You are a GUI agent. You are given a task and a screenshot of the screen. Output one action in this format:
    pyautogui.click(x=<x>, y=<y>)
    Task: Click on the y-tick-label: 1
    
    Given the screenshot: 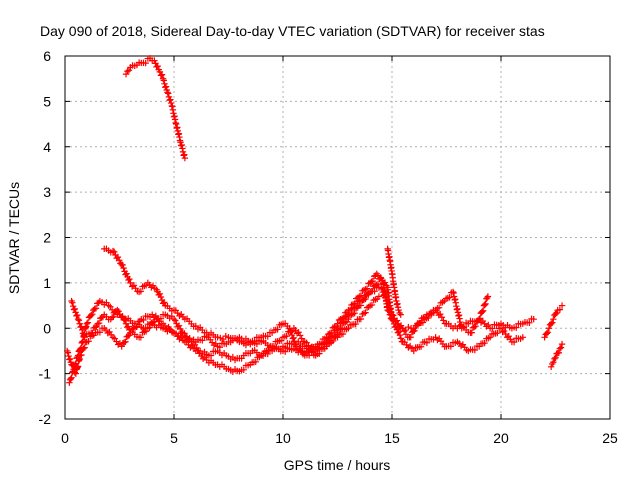 What is the action you would take?
    pyautogui.click(x=47, y=283)
    